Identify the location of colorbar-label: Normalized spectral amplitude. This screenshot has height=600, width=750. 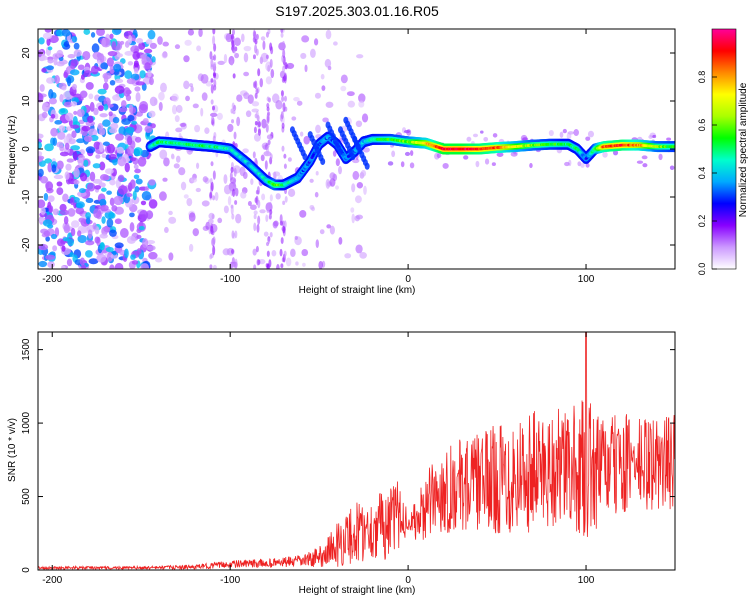
(743, 149).